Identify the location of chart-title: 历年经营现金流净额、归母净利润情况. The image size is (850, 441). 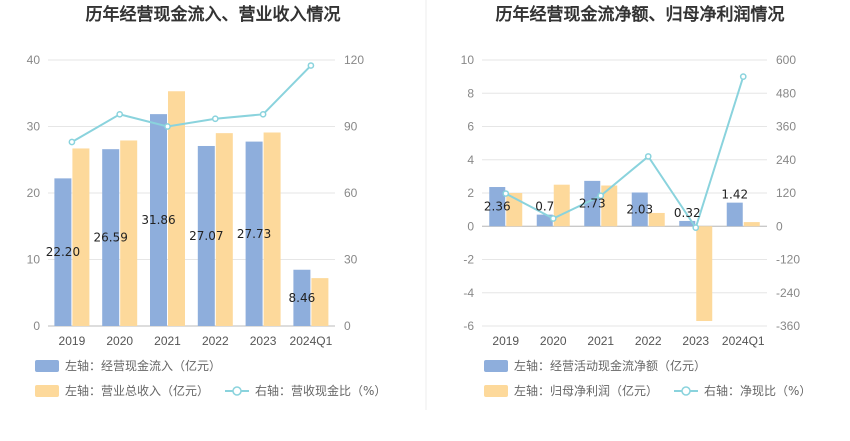
(640, 14).